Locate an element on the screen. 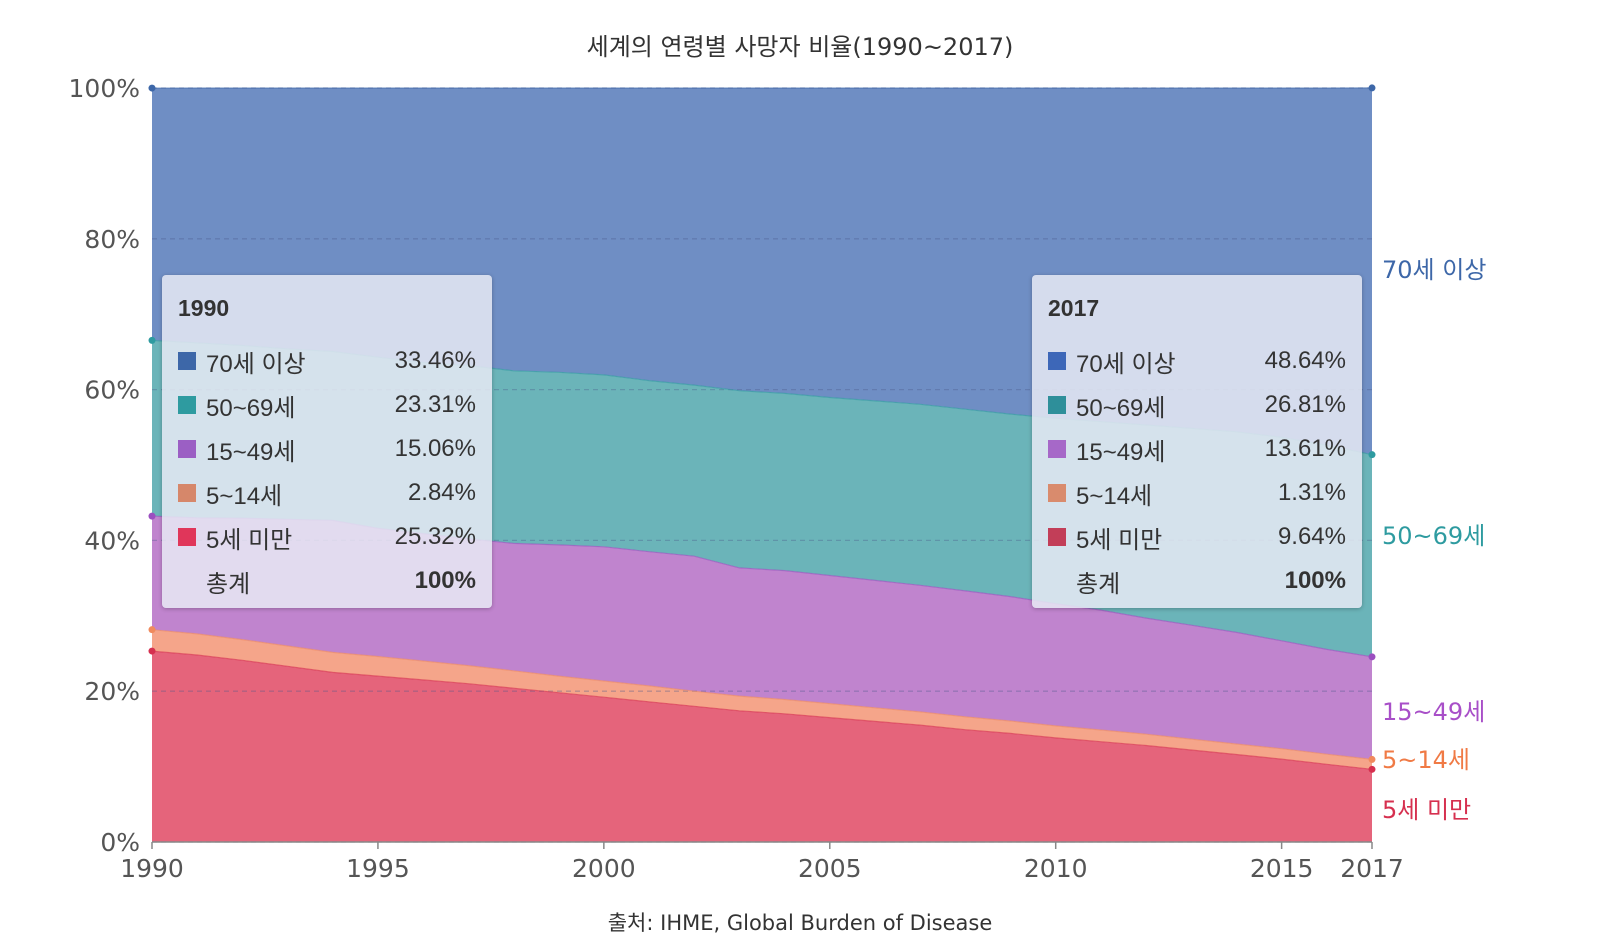 The width and height of the screenshot is (1600, 950). legend-row: 5~14세 2.84% is located at coordinates (327, 493).